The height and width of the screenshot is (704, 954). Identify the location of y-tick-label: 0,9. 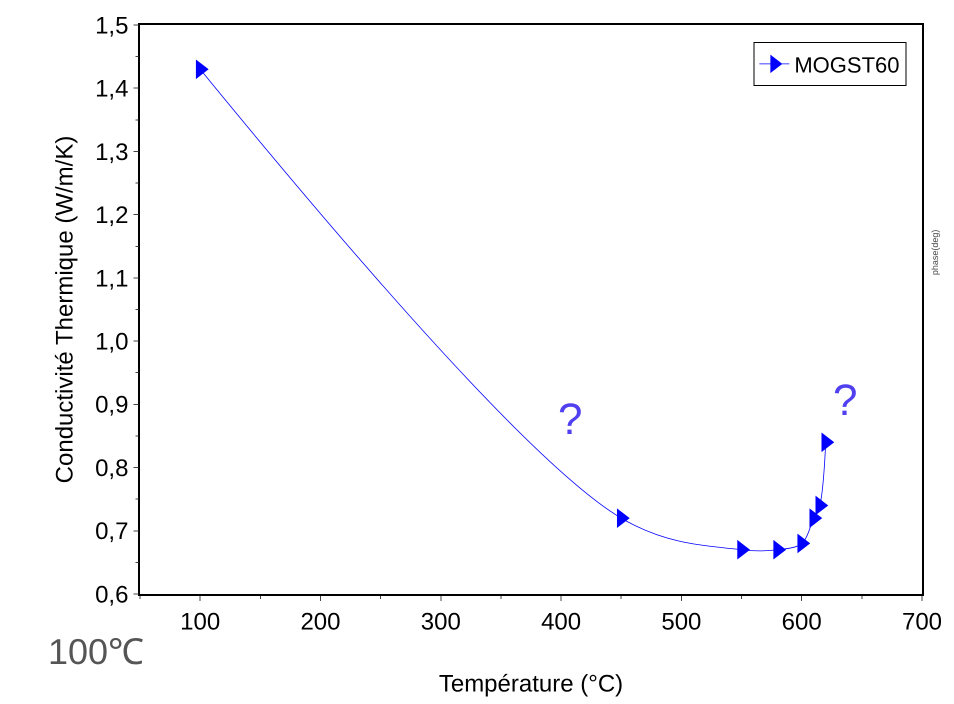
(111, 405).